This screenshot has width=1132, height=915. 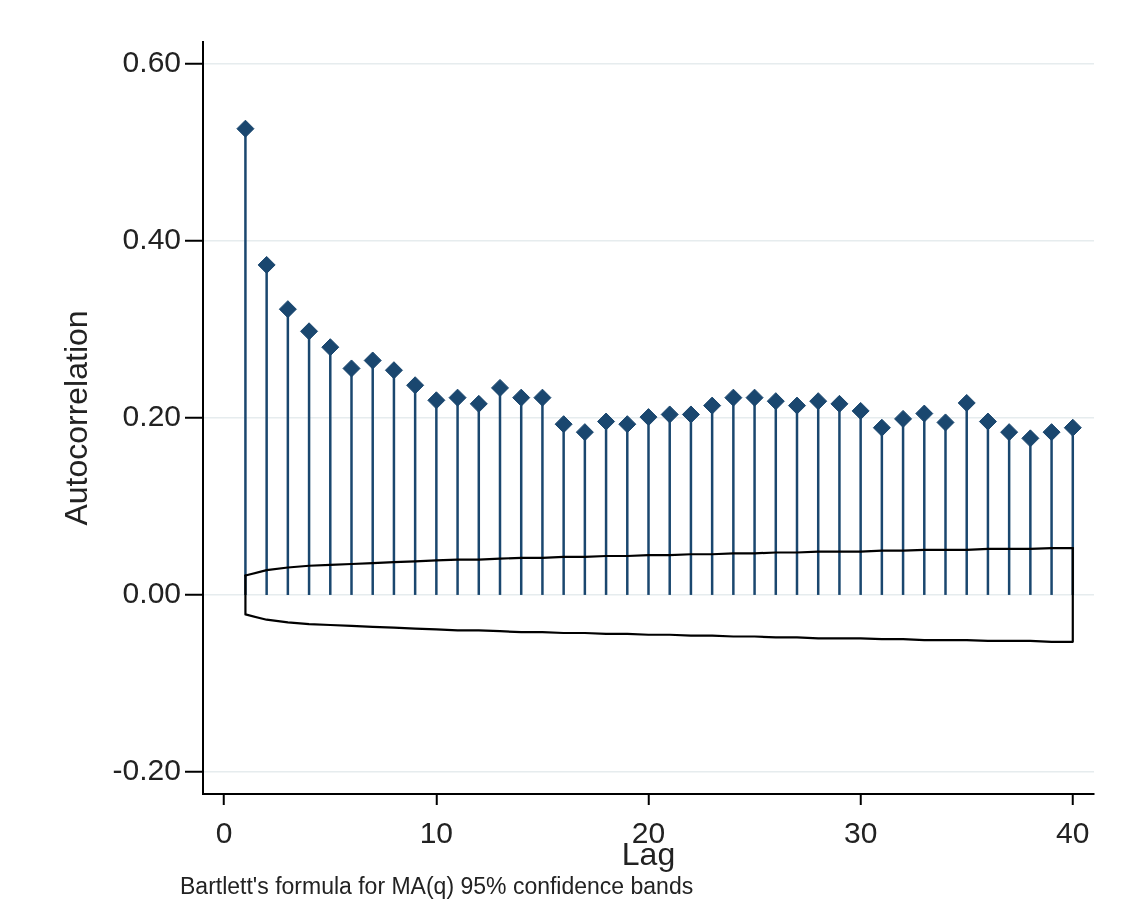 What do you see at coordinates (224, 833) in the screenshot?
I see `x-tick-label: 0` at bounding box center [224, 833].